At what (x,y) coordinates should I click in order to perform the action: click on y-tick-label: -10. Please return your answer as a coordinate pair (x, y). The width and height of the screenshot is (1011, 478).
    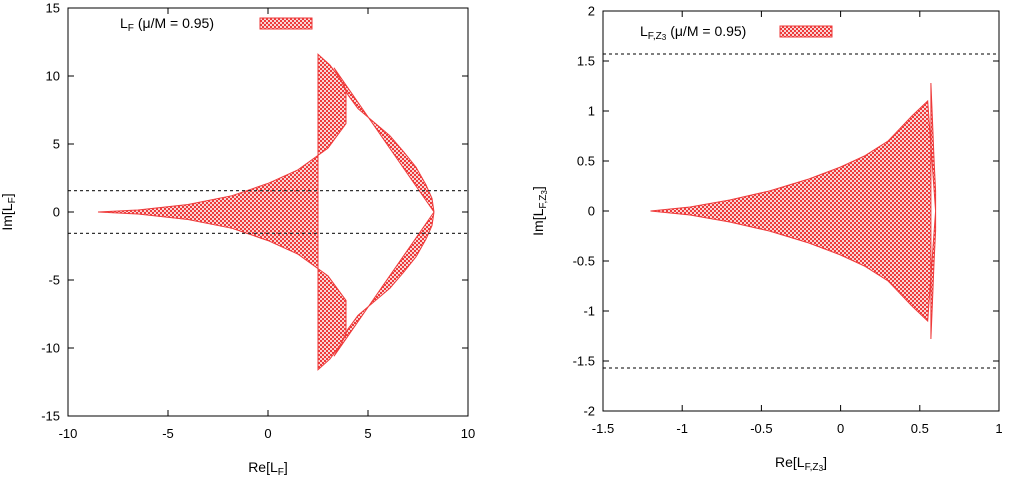
    Looking at the image, I should click on (50, 348).